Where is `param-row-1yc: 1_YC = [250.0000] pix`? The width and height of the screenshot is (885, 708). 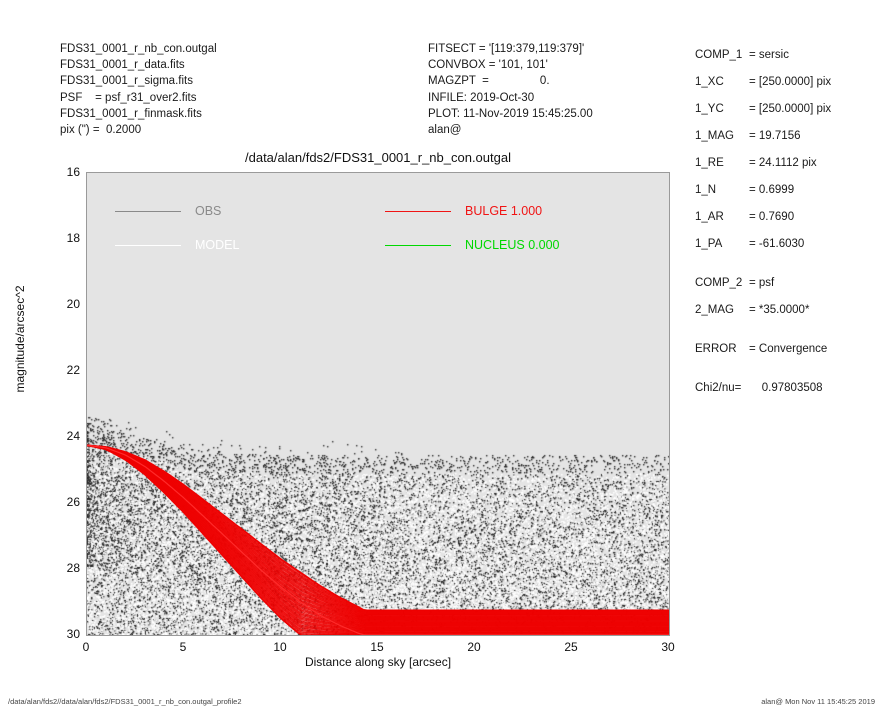
param-row-1yc: 1_YC = [250.0000] pix is located at coordinates (763, 114).